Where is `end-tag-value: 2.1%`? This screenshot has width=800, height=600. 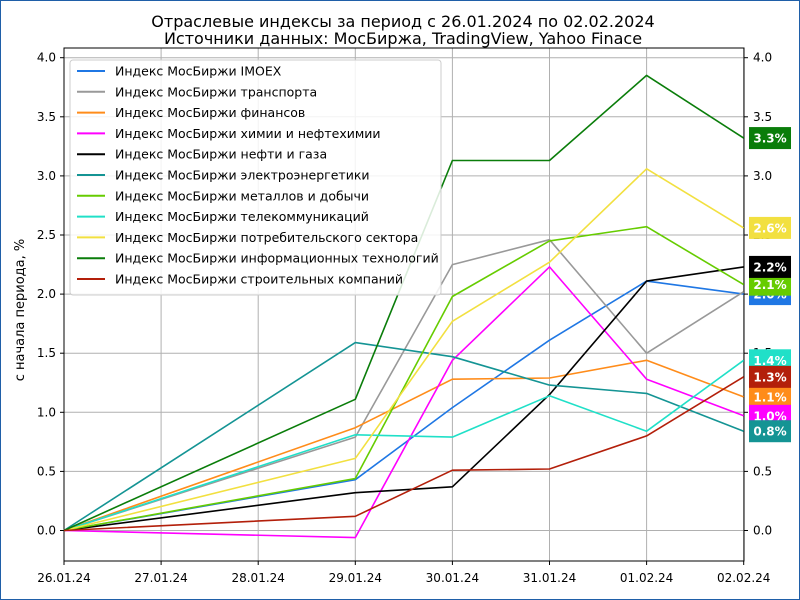 end-tag-value: 2.1% is located at coordinates (769, 285).